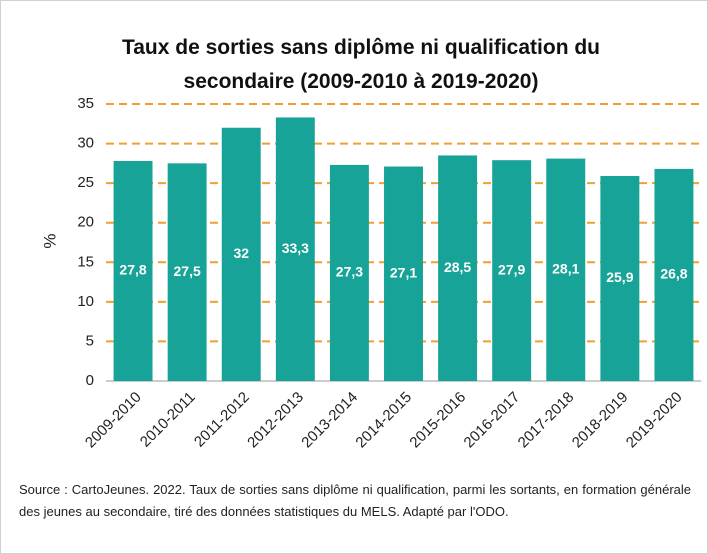  I want to click on data-label: 32, so click(241, 253).